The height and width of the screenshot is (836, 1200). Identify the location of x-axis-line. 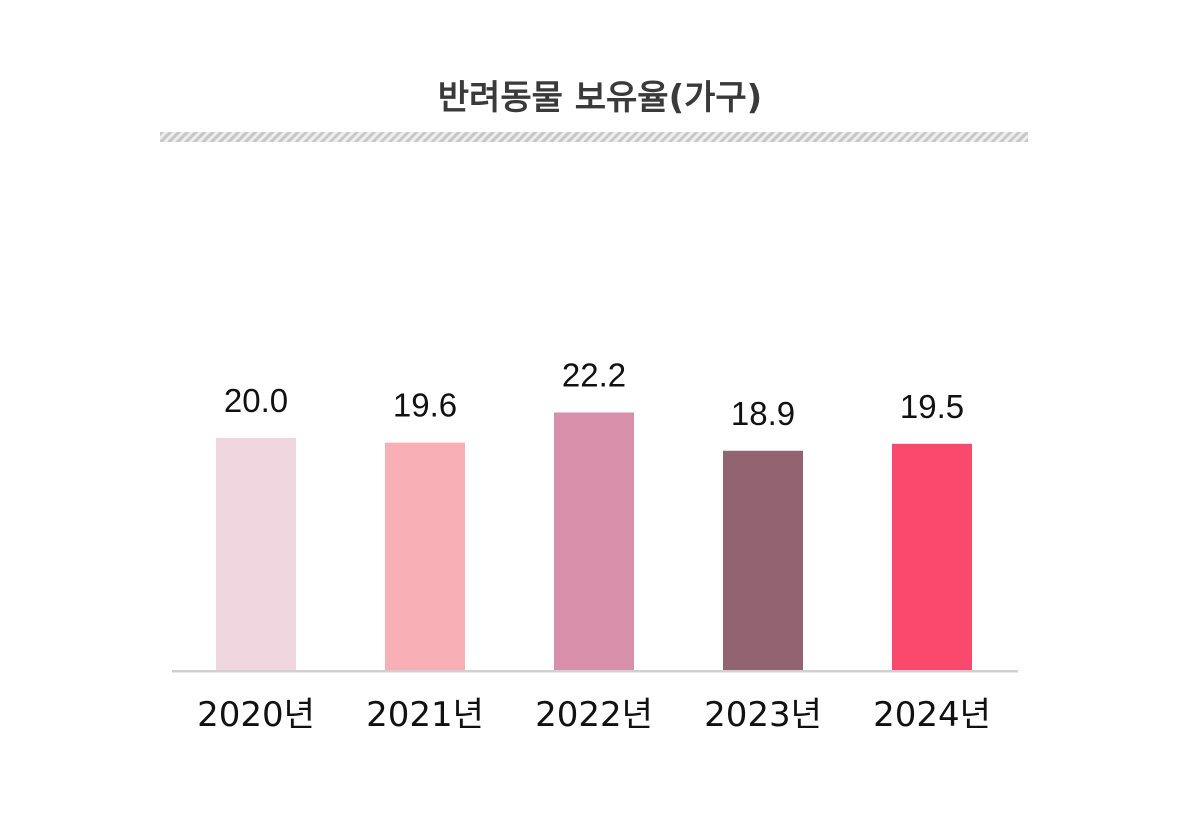
(595, 671).